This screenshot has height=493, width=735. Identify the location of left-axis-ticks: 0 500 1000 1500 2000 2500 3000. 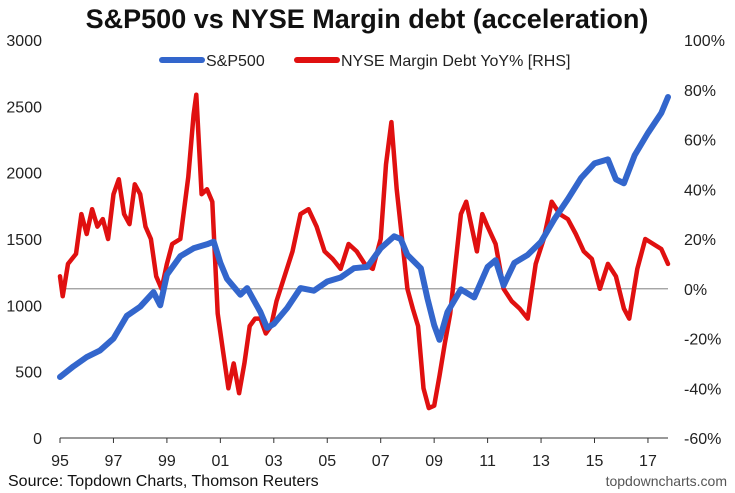
(24, 240).